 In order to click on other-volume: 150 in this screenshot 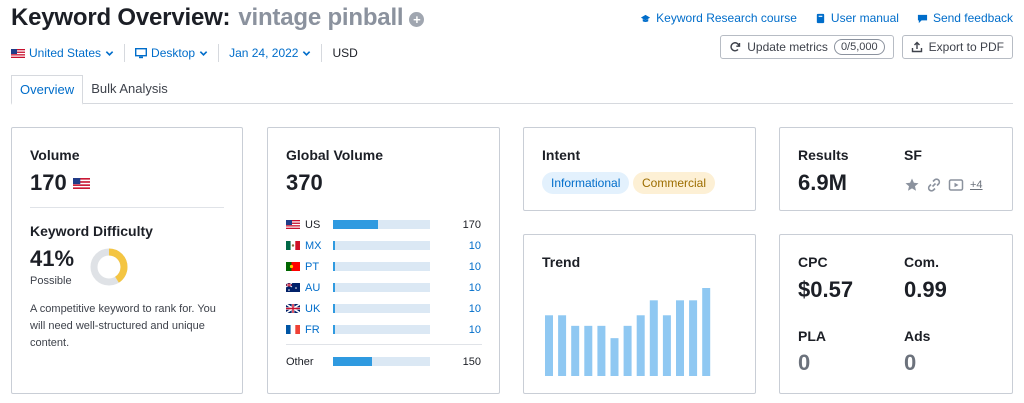, I will do `click(471, 361)`.